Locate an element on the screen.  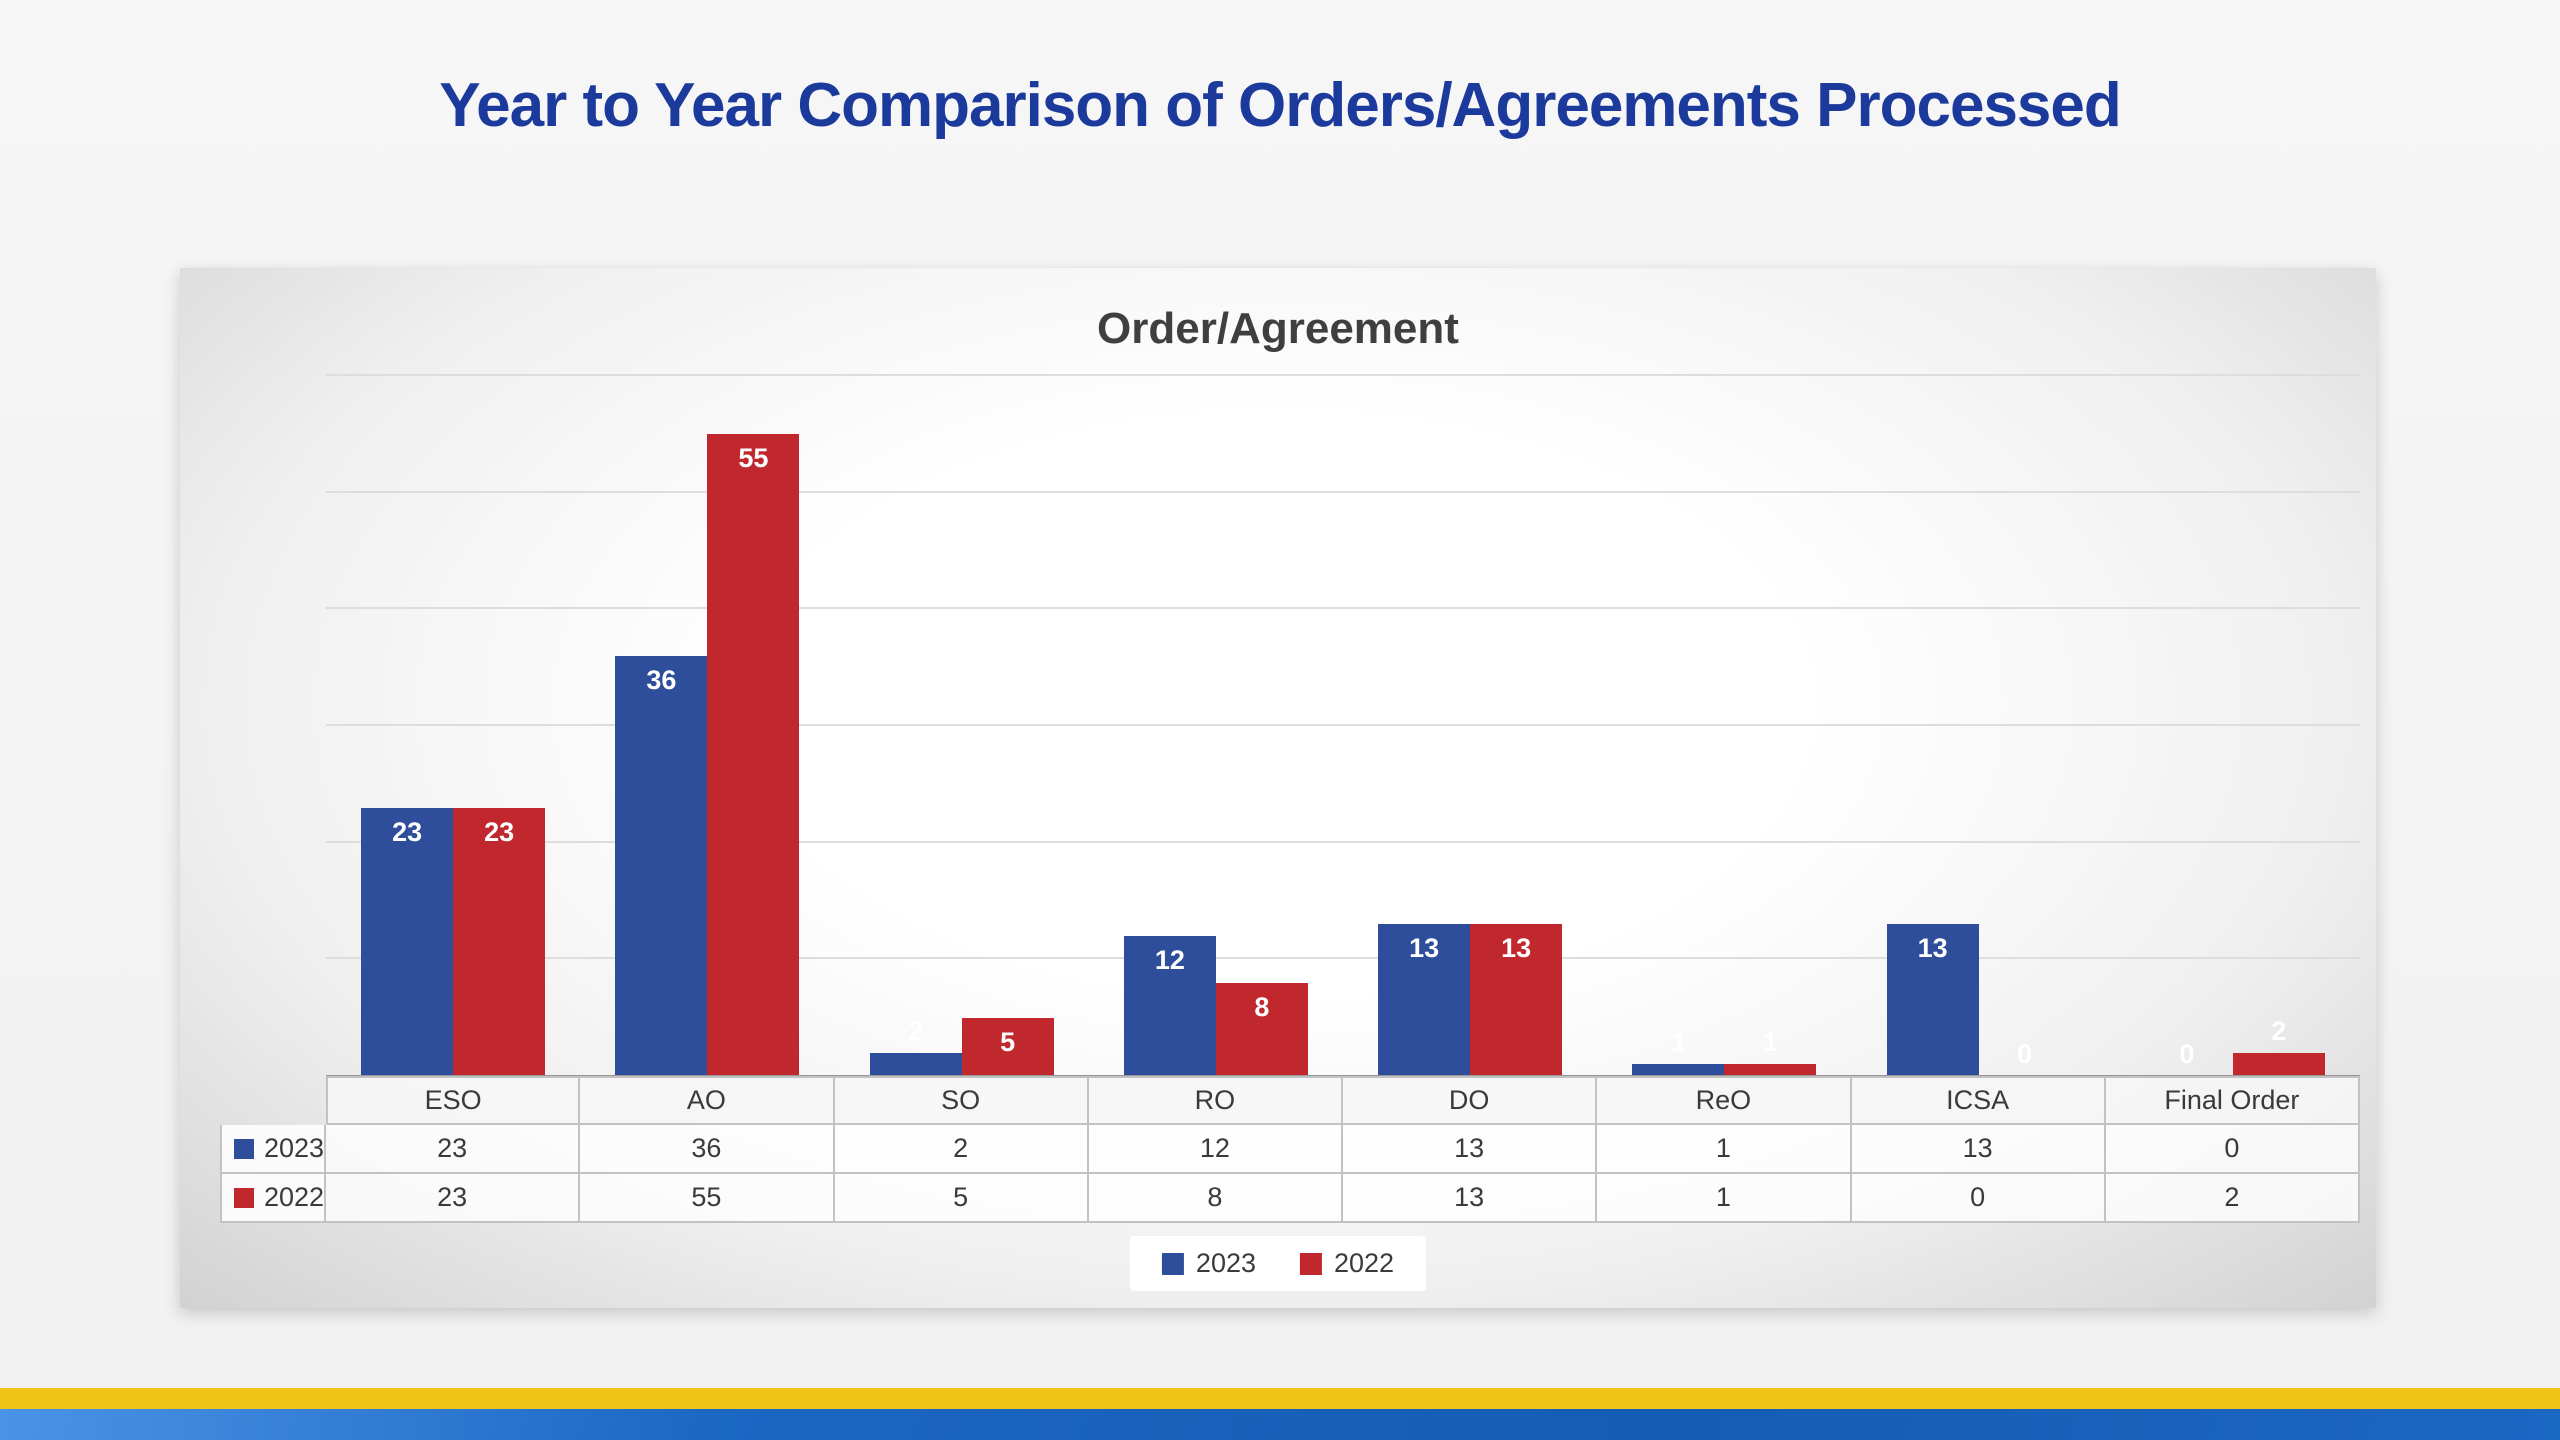
bar-slot-2022: 1 is located at coordinates (1770, 726).